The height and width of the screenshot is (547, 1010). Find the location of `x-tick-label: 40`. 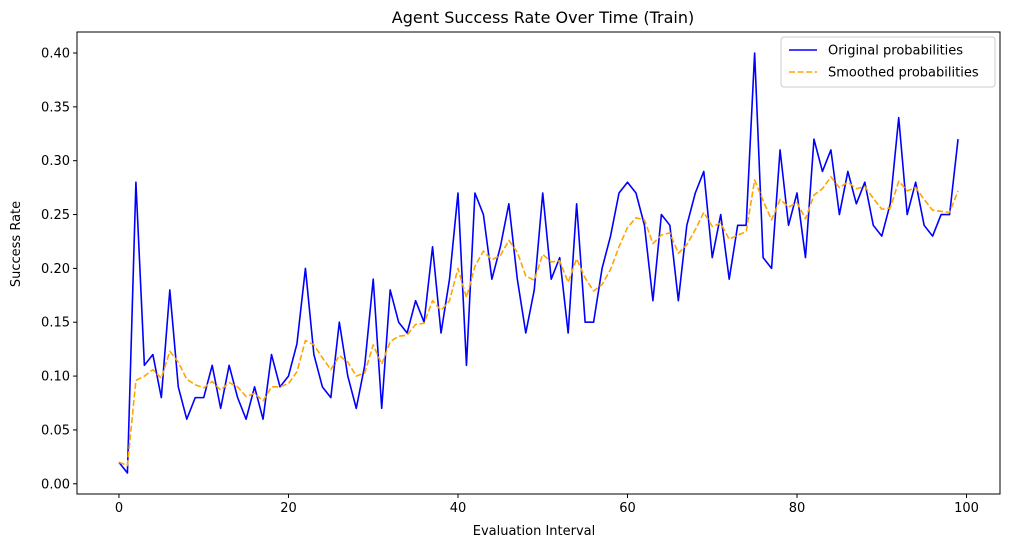

x-tick-label: 40 is located at coordinates (458, 508).